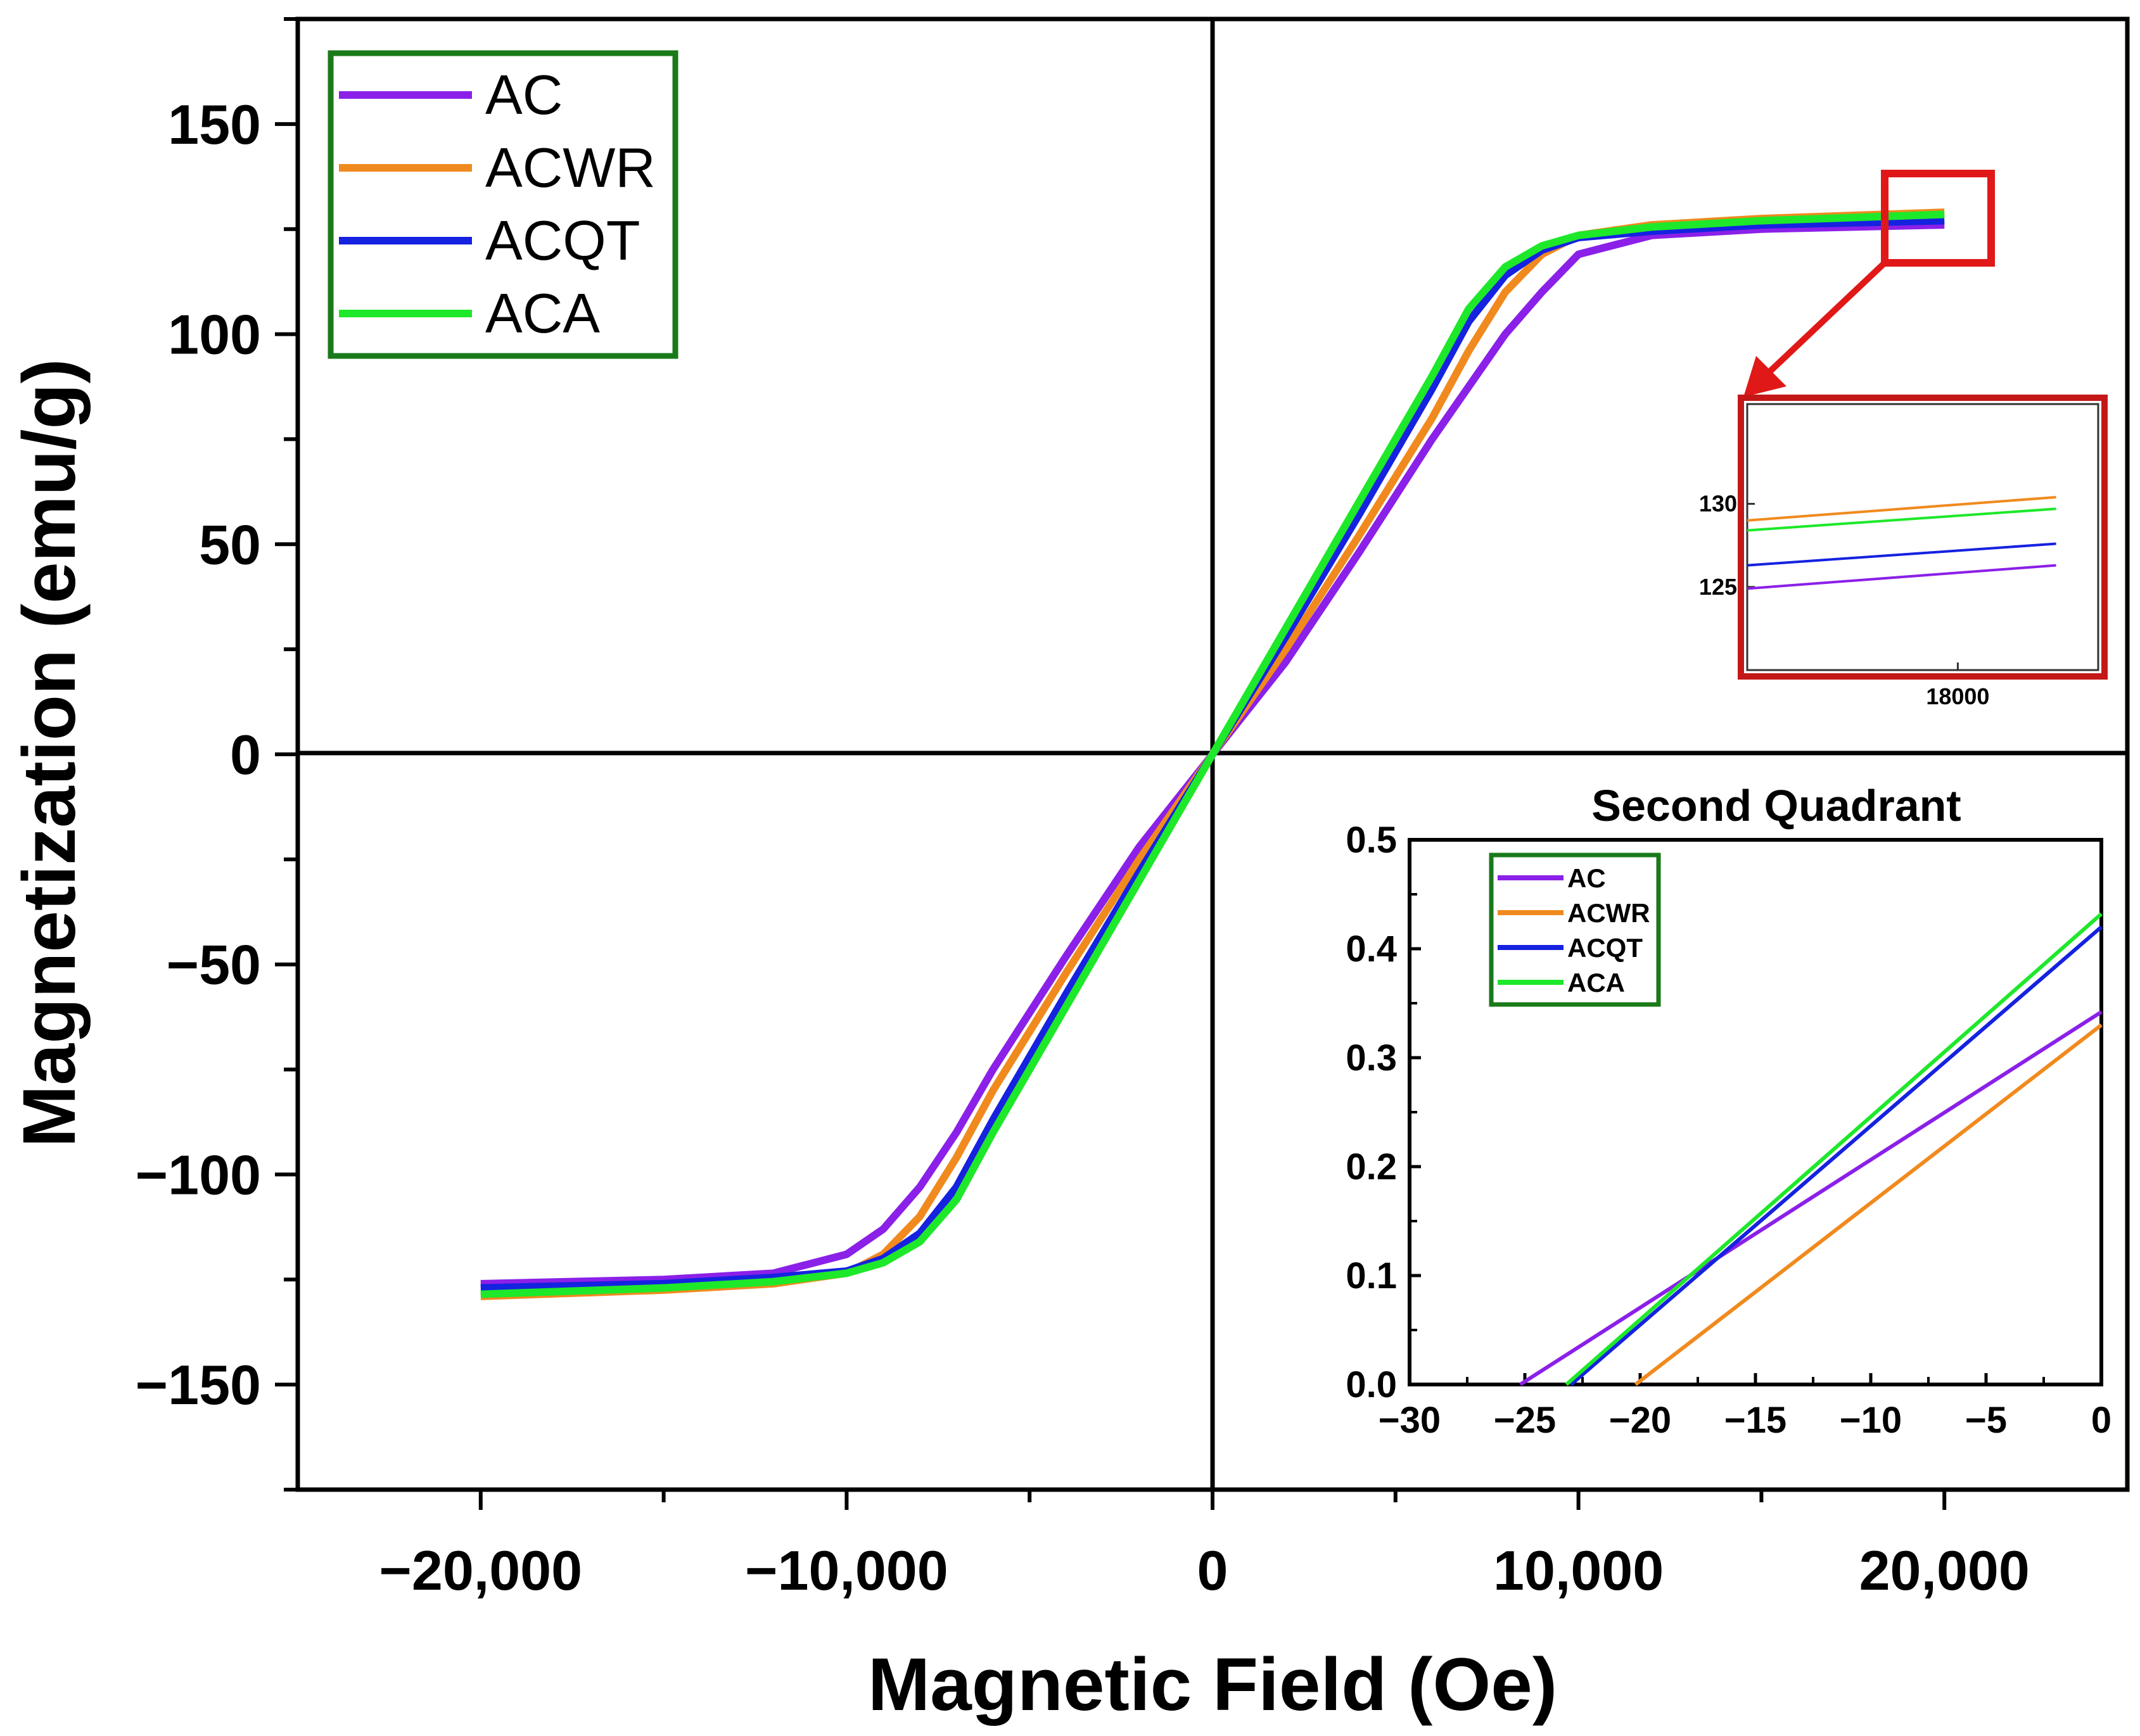 This screenshot has width=2140, height=1736. What do you see at coordinates (1826, 318) in the screenshot?
I see `zoom-arrow-line` at bounding box center [1826, 318].